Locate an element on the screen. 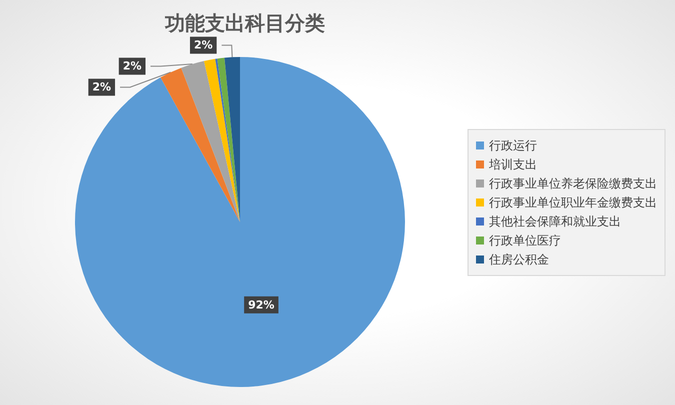 This screenshot has width=675, height=405. legend-label: 行政事业单位职业年金缴费支出 is located at coordinates (573, 203).